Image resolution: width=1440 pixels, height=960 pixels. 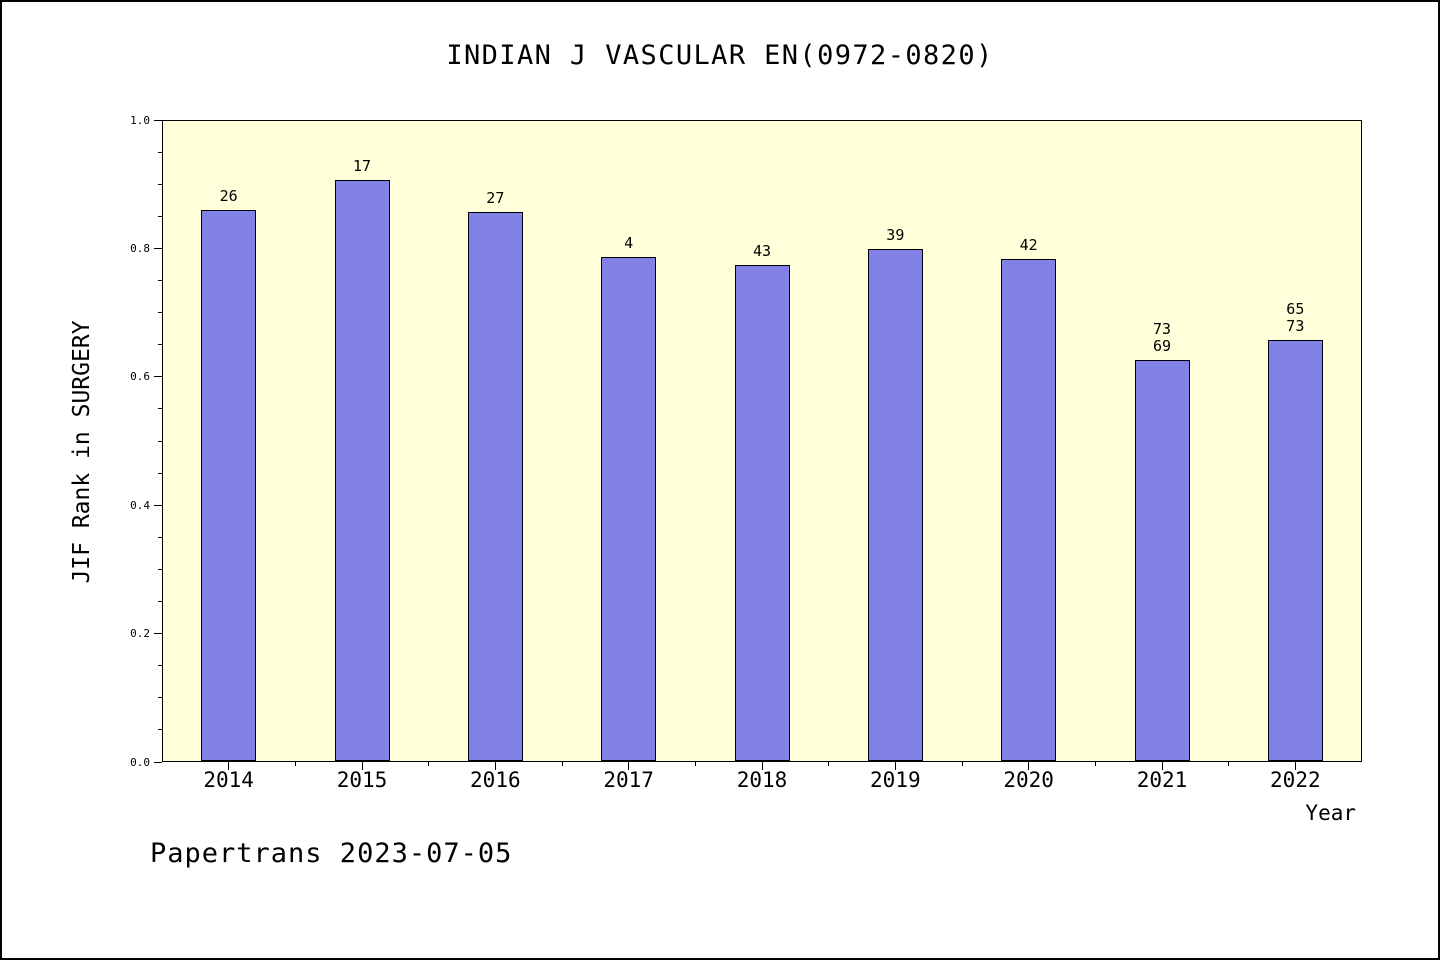 What do you see at coordinates (628, 780) in the screenshot?
I see `x-axis-tick-label: 2017` at bounding box center [628, 780].